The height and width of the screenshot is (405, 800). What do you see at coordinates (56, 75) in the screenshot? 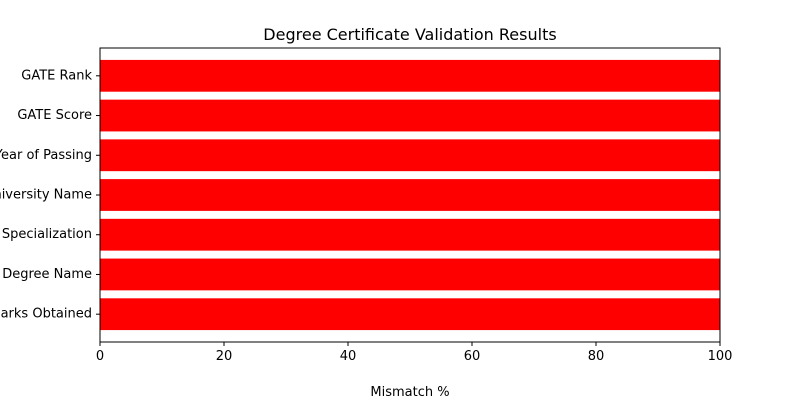
I see `y-tick-label: GATE Rank` at bounding box center [56, 75].